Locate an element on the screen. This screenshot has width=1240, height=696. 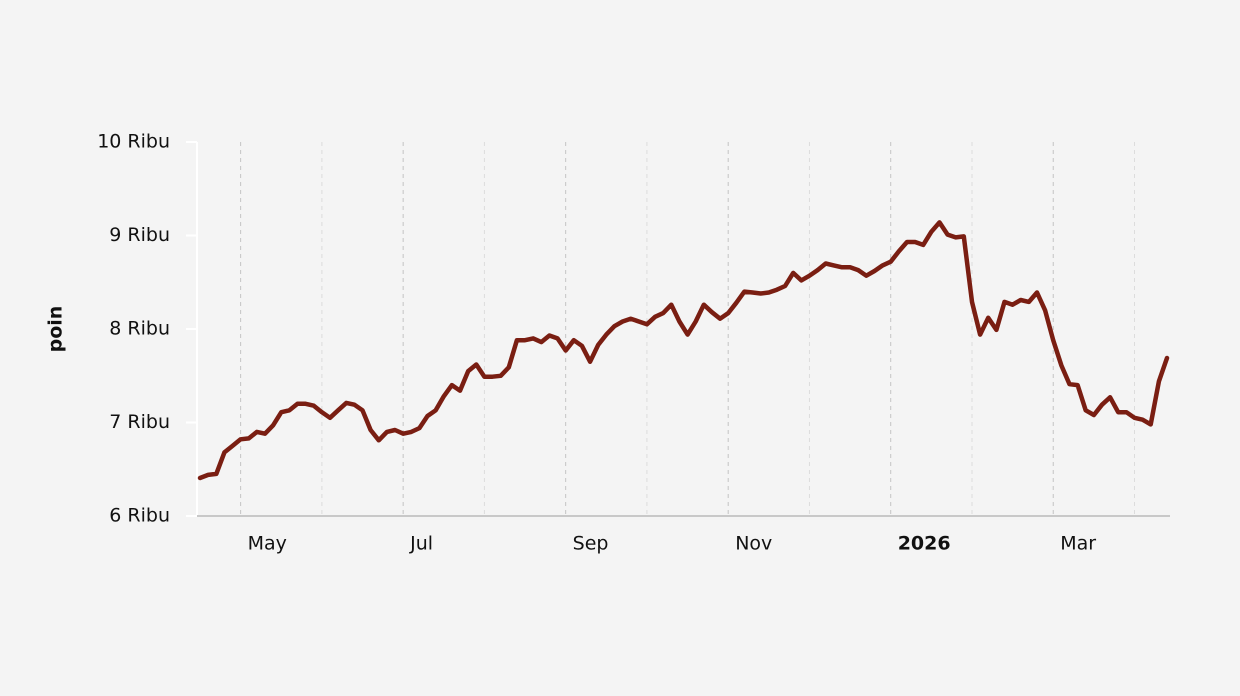
y-tick-label: 9 Ribu is located at coordinates (139, 235).